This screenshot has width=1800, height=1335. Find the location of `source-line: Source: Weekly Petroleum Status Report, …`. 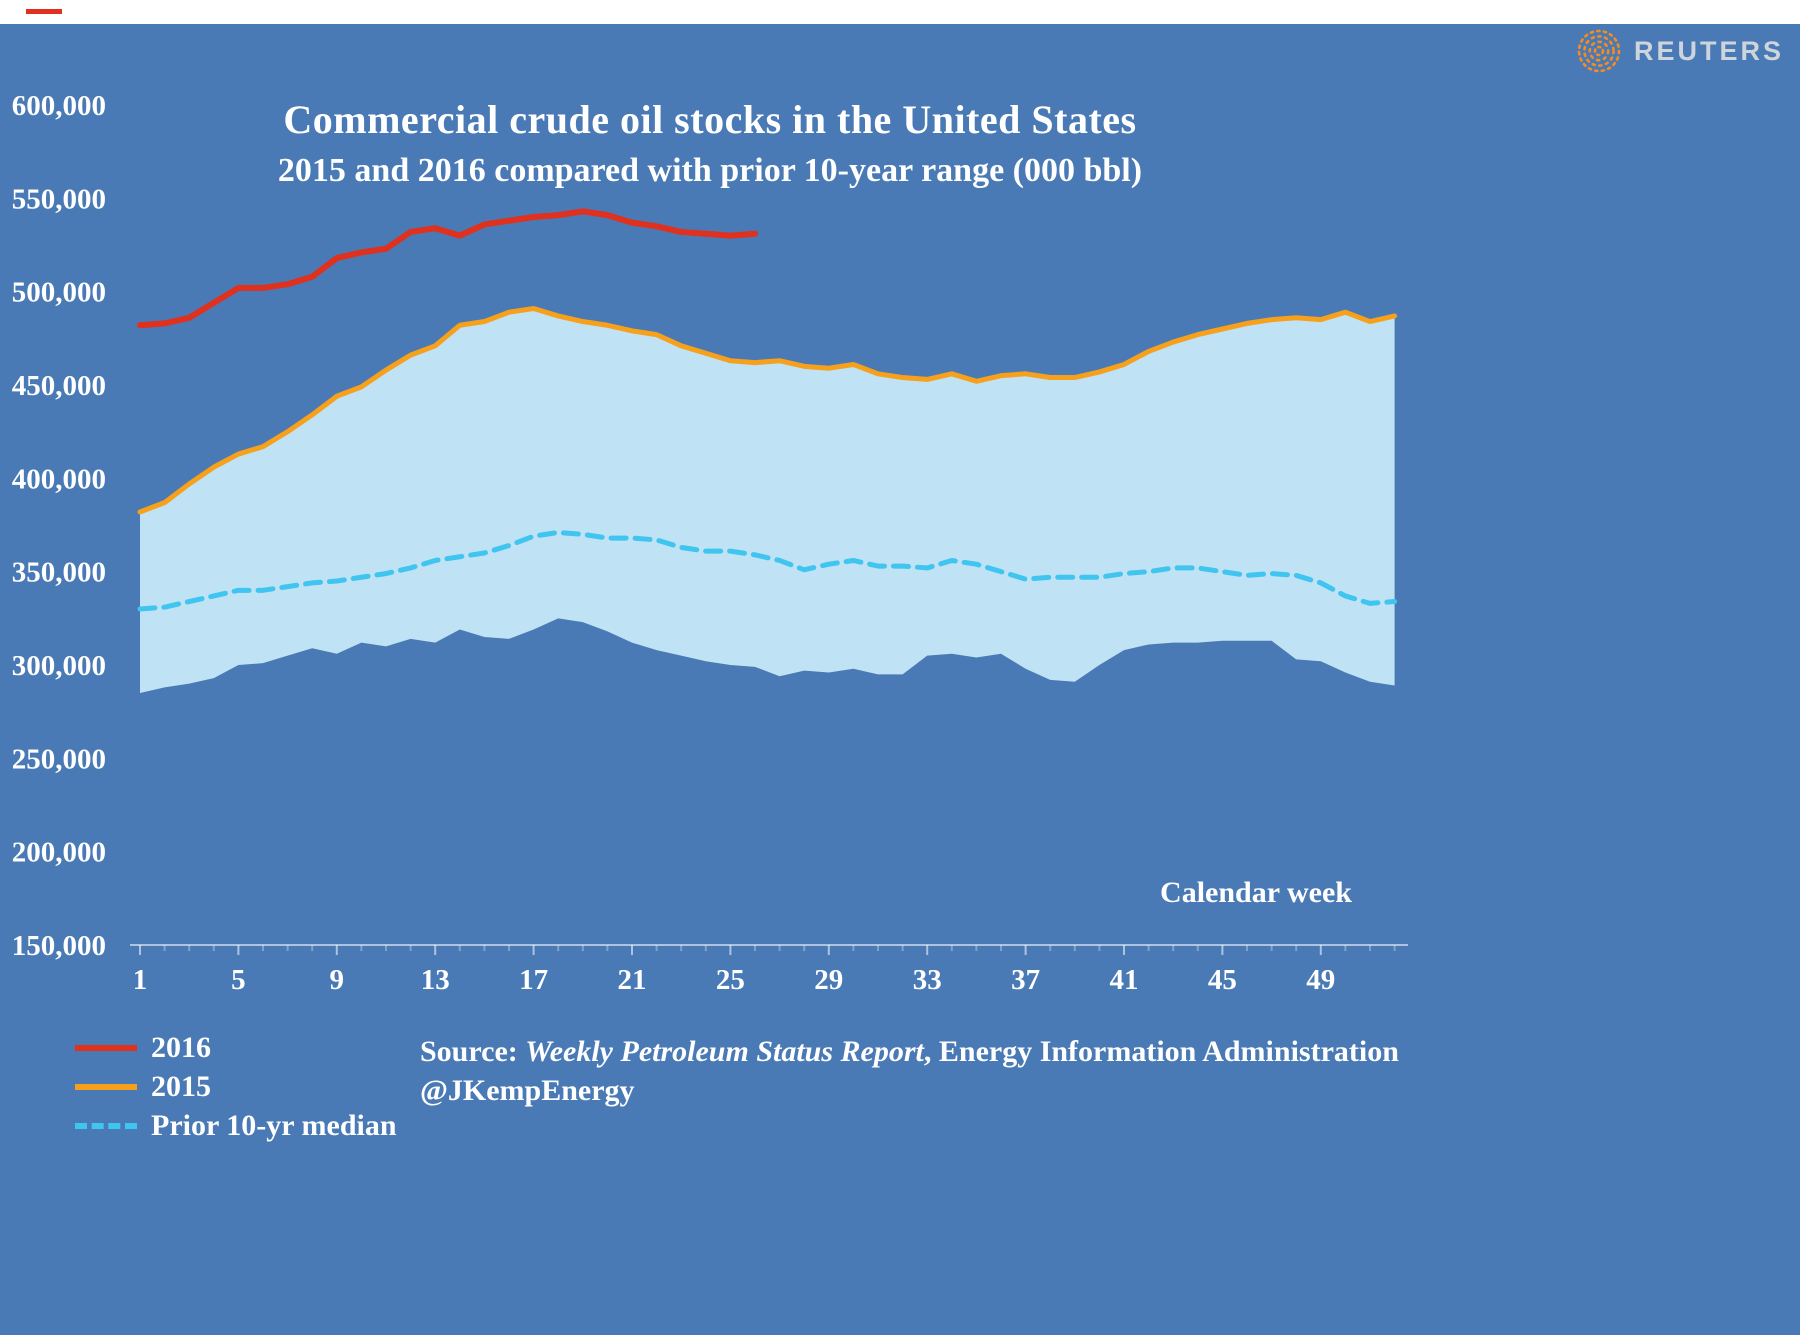

source-line: Source: Weekly Petroleum Status Report, … is located at coordinates (930, 1051).